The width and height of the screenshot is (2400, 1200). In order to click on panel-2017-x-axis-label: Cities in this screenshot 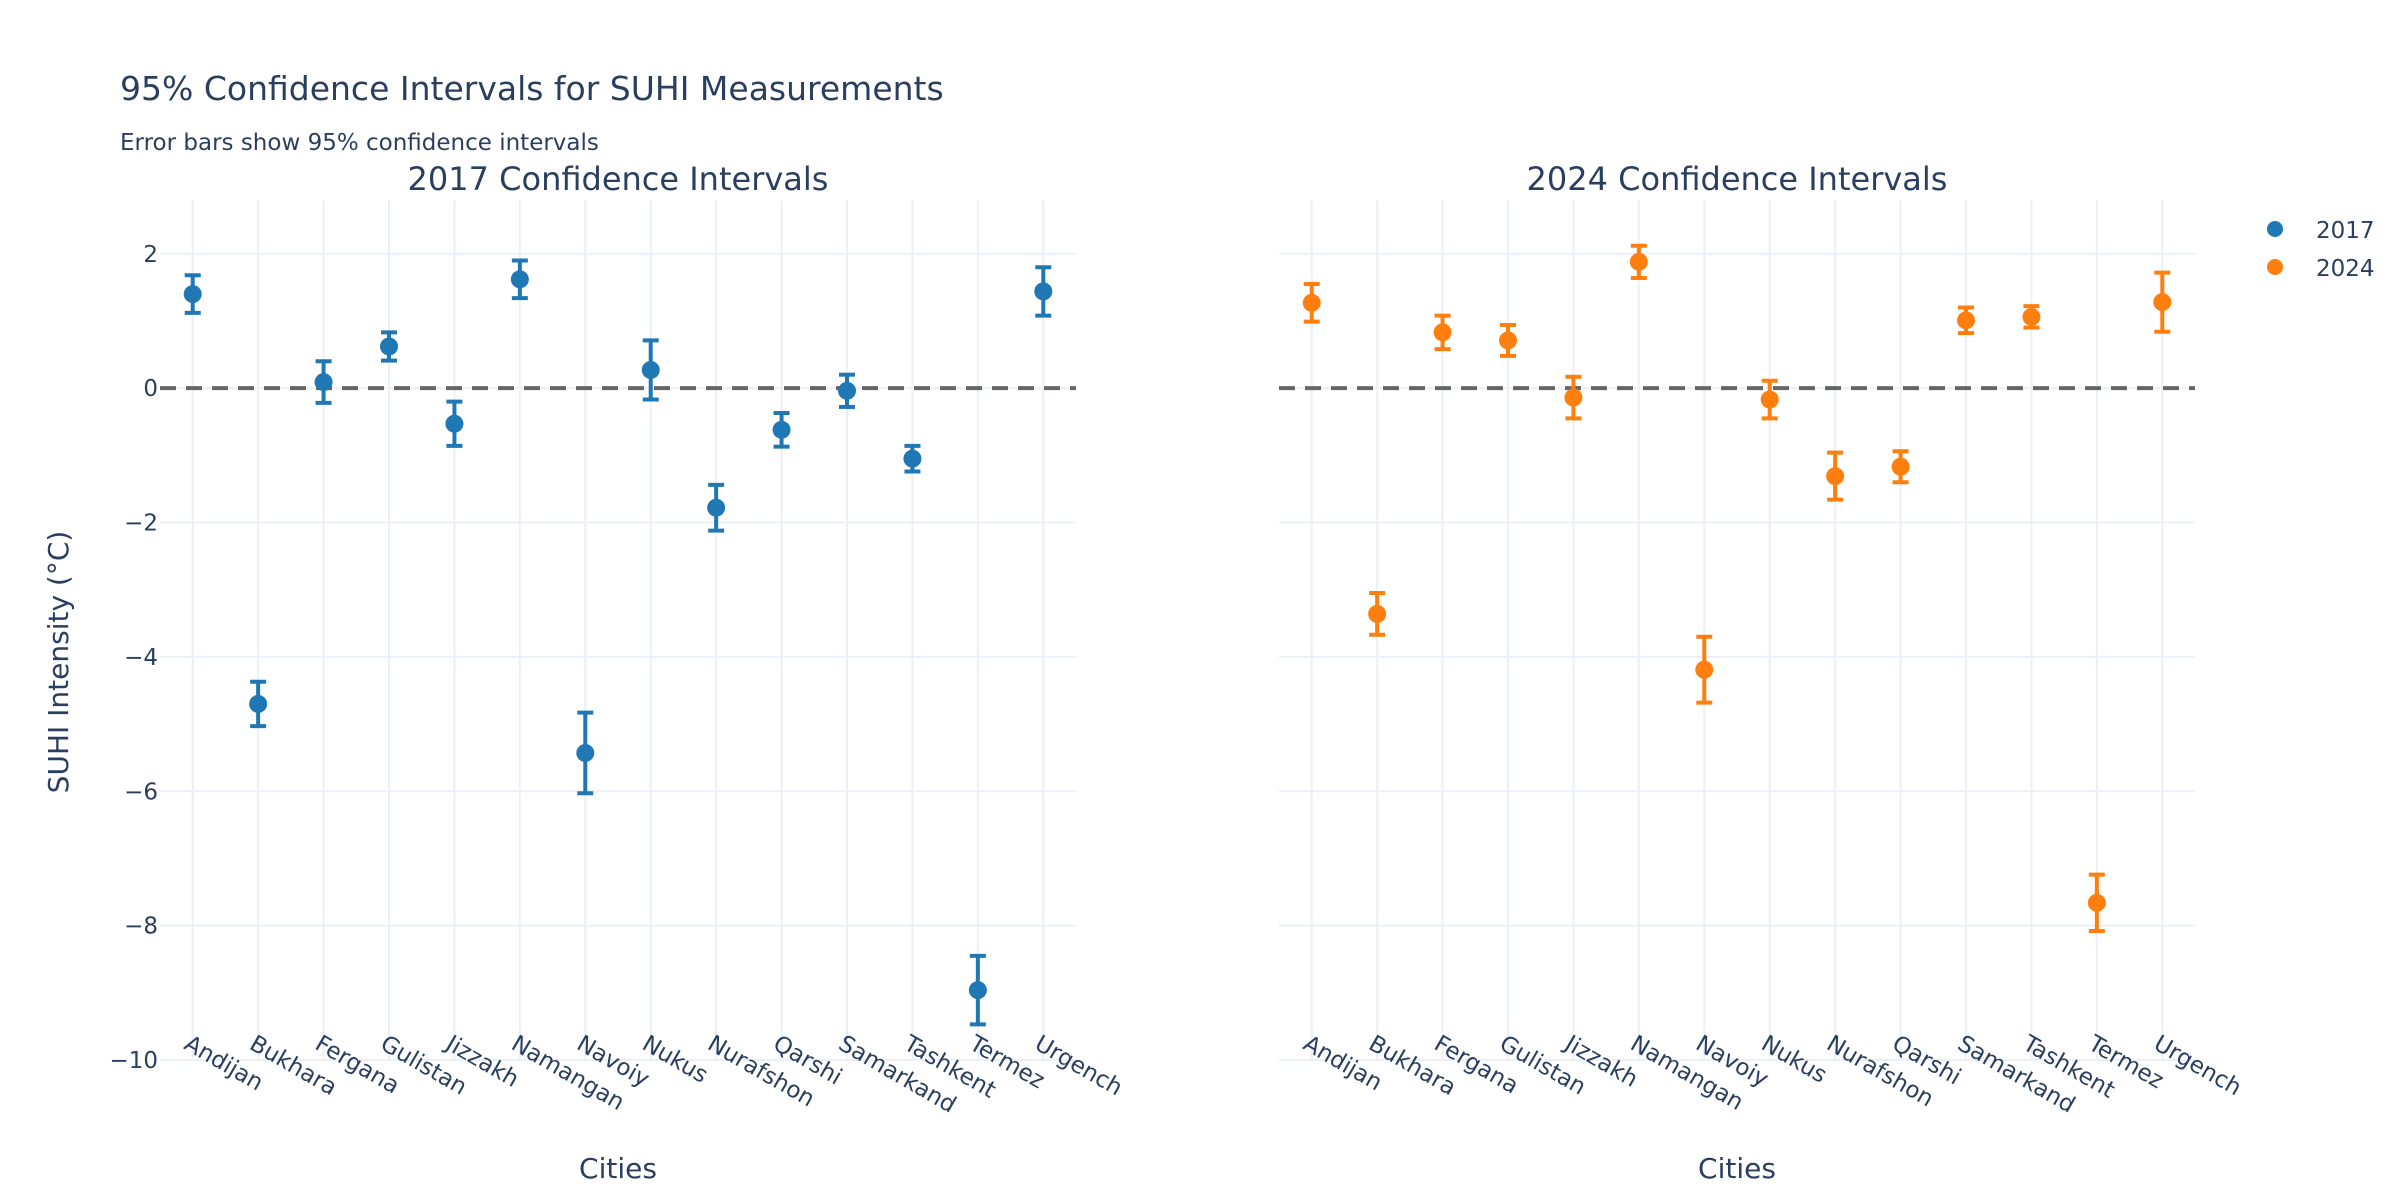, I will do `click(618, 1168)`.